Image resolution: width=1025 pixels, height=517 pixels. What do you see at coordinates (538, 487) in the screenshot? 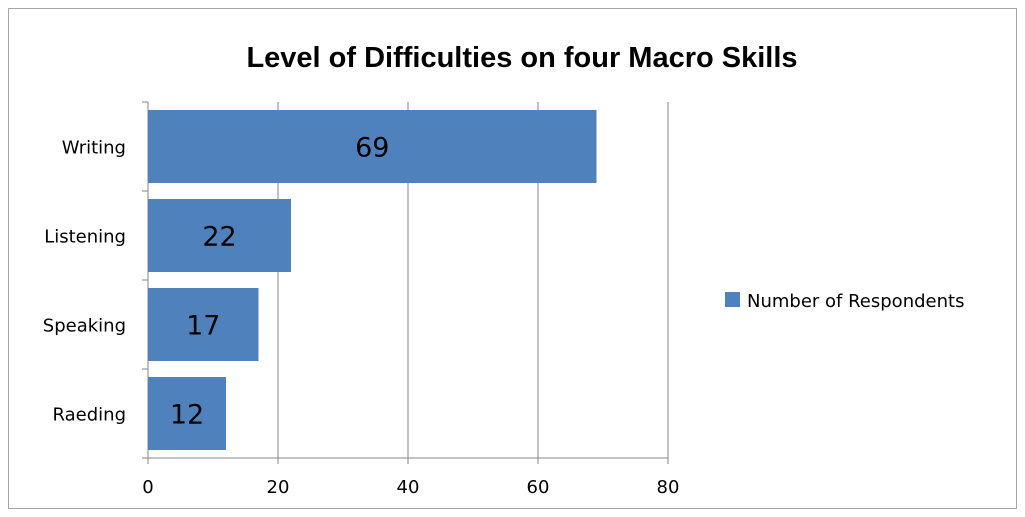
I see `x-tick-label: 60` at bounding box center [538, 487].